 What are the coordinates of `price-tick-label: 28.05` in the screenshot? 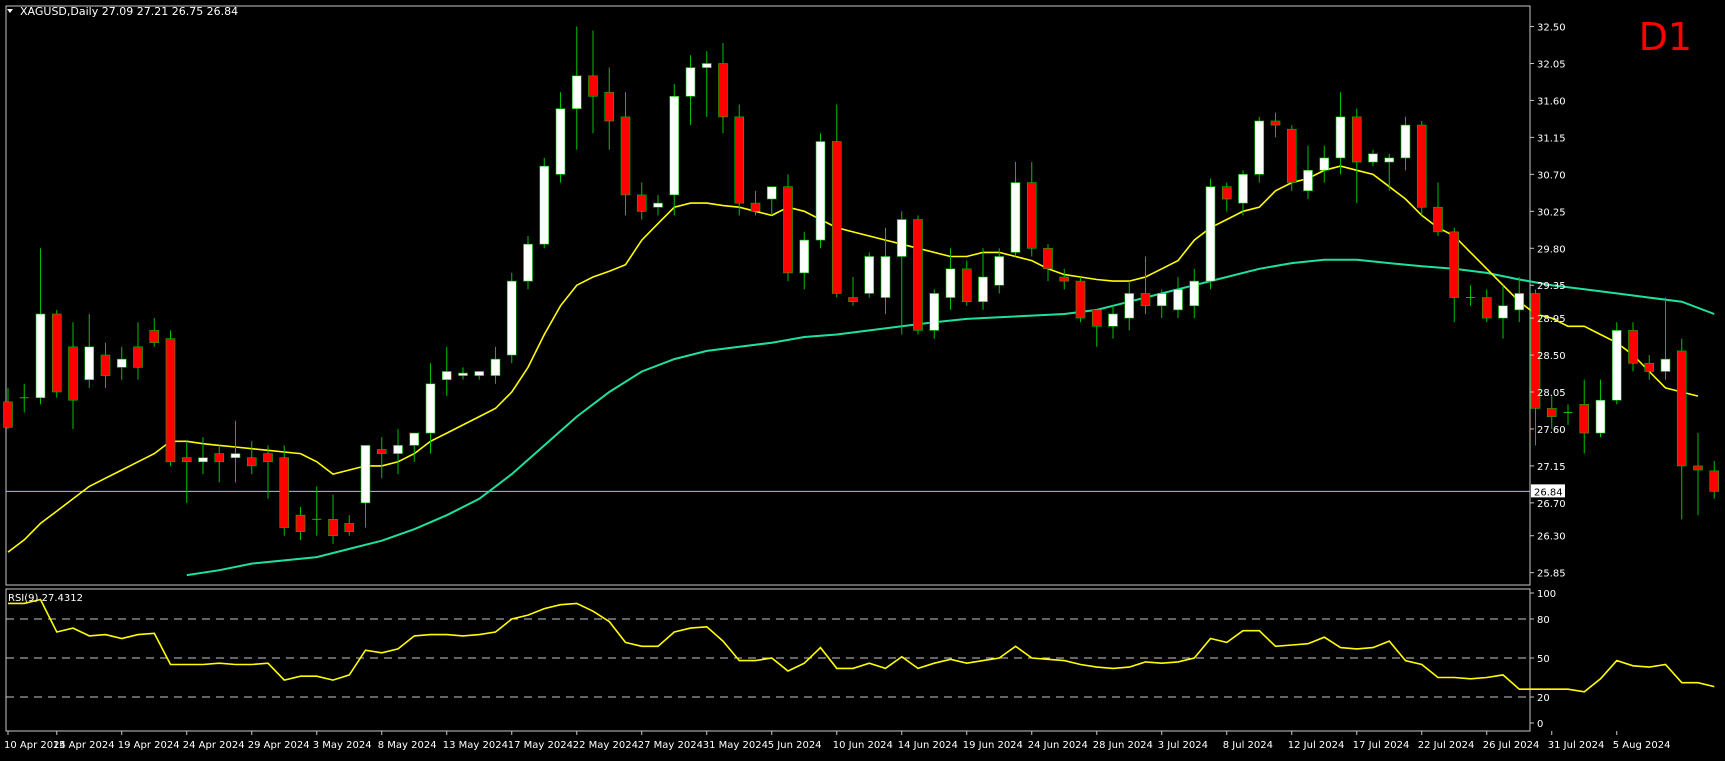 It's located at (1551, 393).